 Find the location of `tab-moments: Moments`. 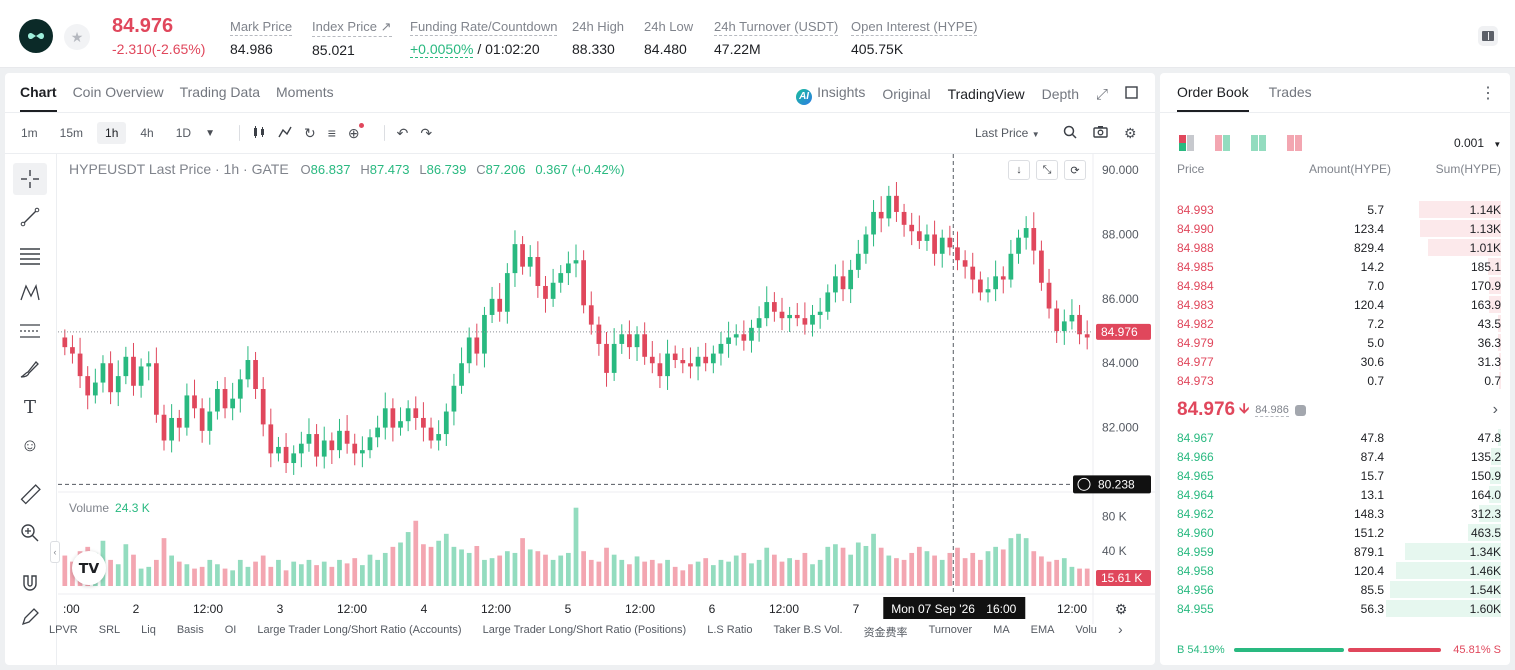

tab-moments: Moments is located at coordinates (305, 92).